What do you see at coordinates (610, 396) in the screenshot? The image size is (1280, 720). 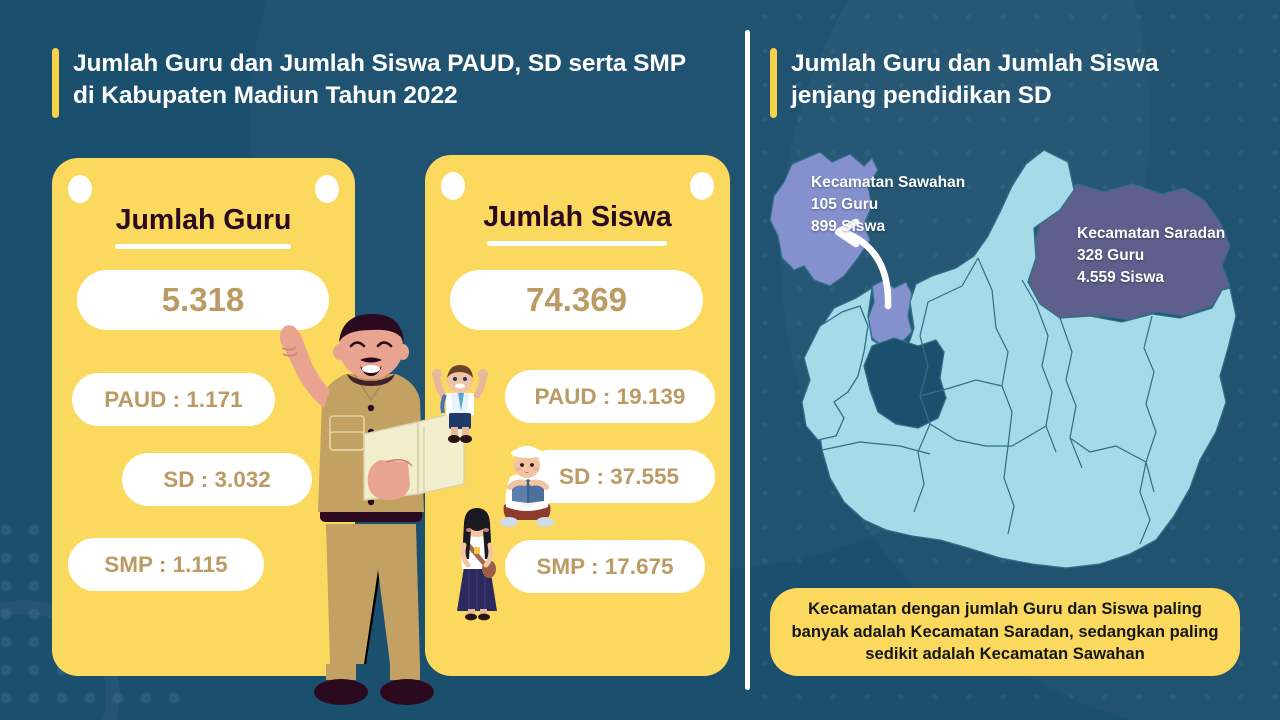 I see `siswa-paud-value: PAUD : 19.139` at bounding box center [610, 396].